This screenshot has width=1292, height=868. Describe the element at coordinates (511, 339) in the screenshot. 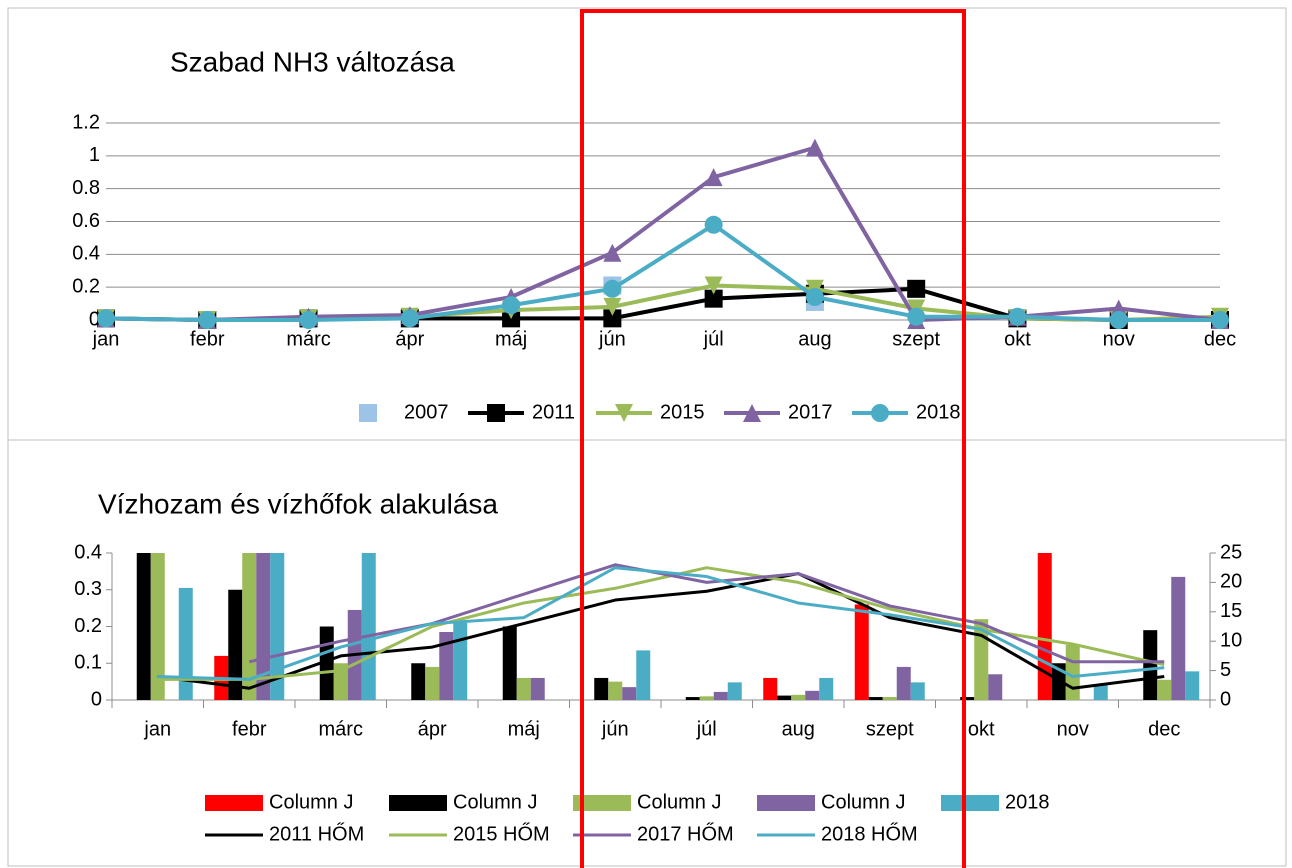

I see `x-tick-label: máj` at that location.